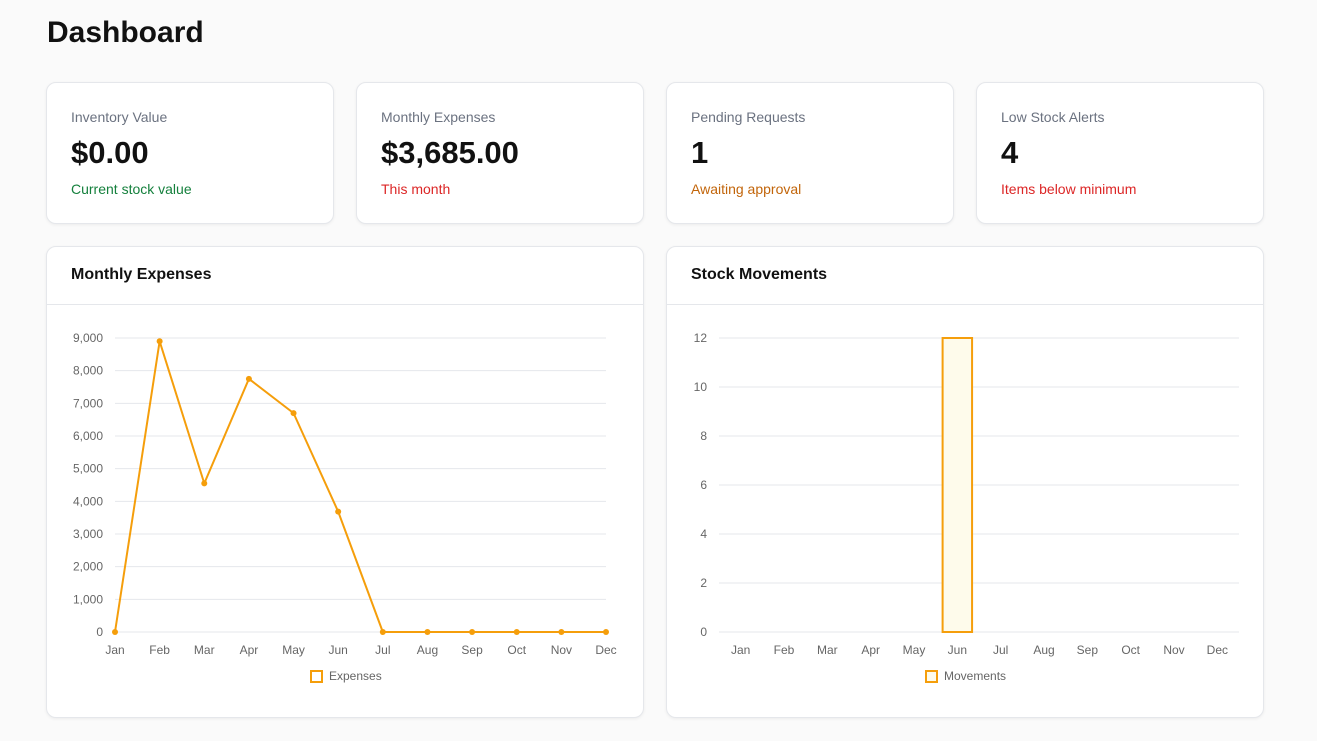  I want to click on y-tick-label: 9,000, so click(88, 338).